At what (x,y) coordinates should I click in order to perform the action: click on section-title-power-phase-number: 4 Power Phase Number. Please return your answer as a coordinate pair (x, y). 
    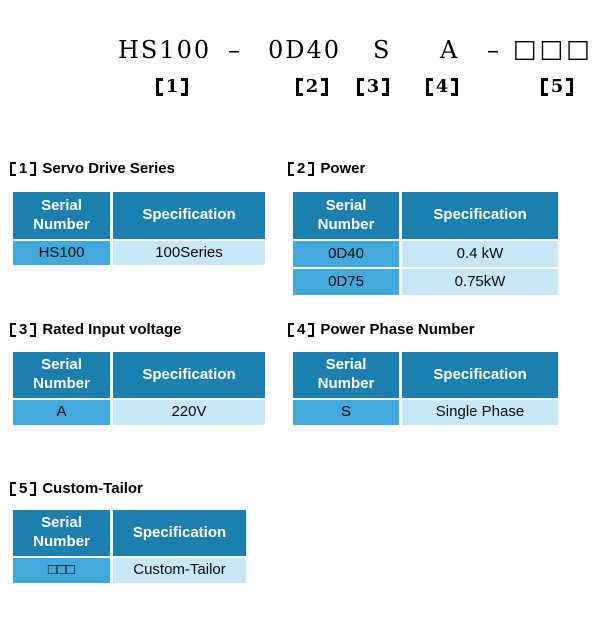
    Looking at the image, I should click on (381, 329).